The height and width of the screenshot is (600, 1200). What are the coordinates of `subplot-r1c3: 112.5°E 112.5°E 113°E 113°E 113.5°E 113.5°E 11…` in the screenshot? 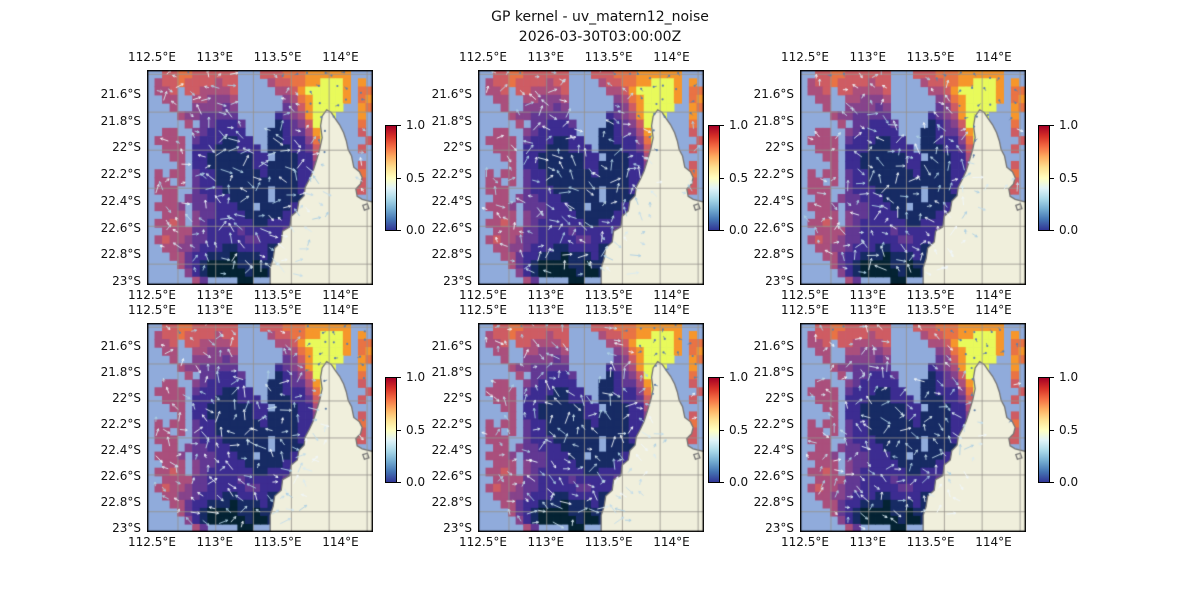 It's located at (916, 176).